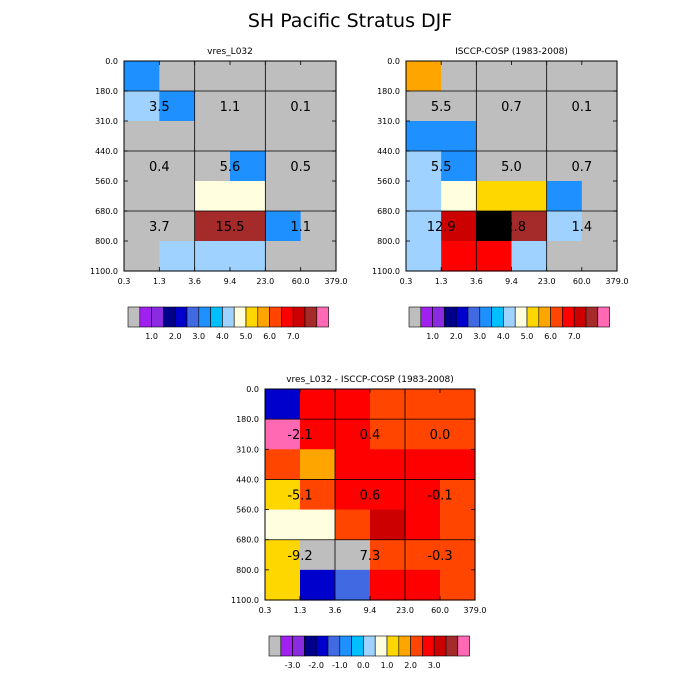 The width and height of the screenshot is (700, 700). I want to click on y-tick-label: 0.0, so click(393, 61).